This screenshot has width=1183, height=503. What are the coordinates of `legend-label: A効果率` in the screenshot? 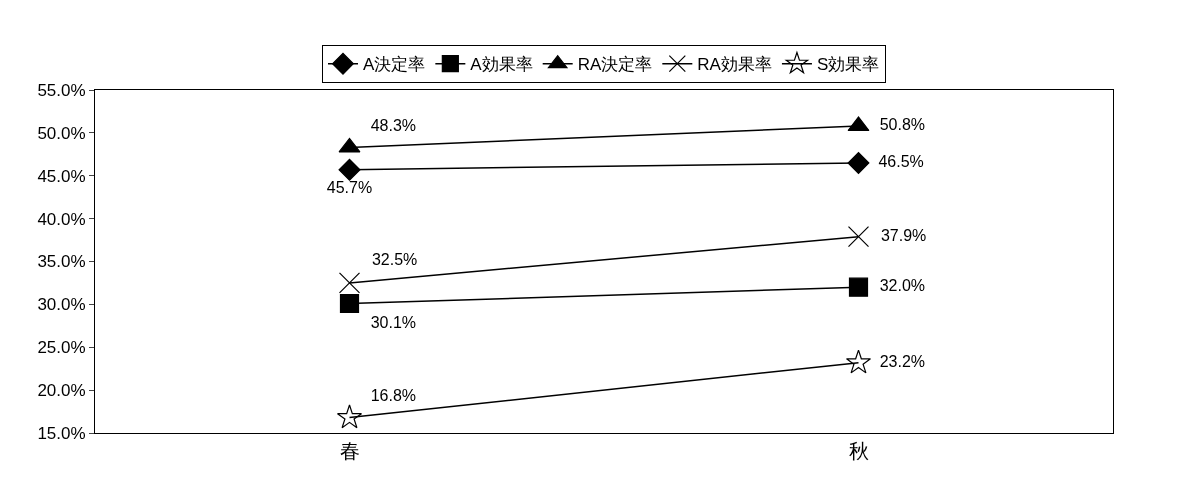 It's located at (501, 65).